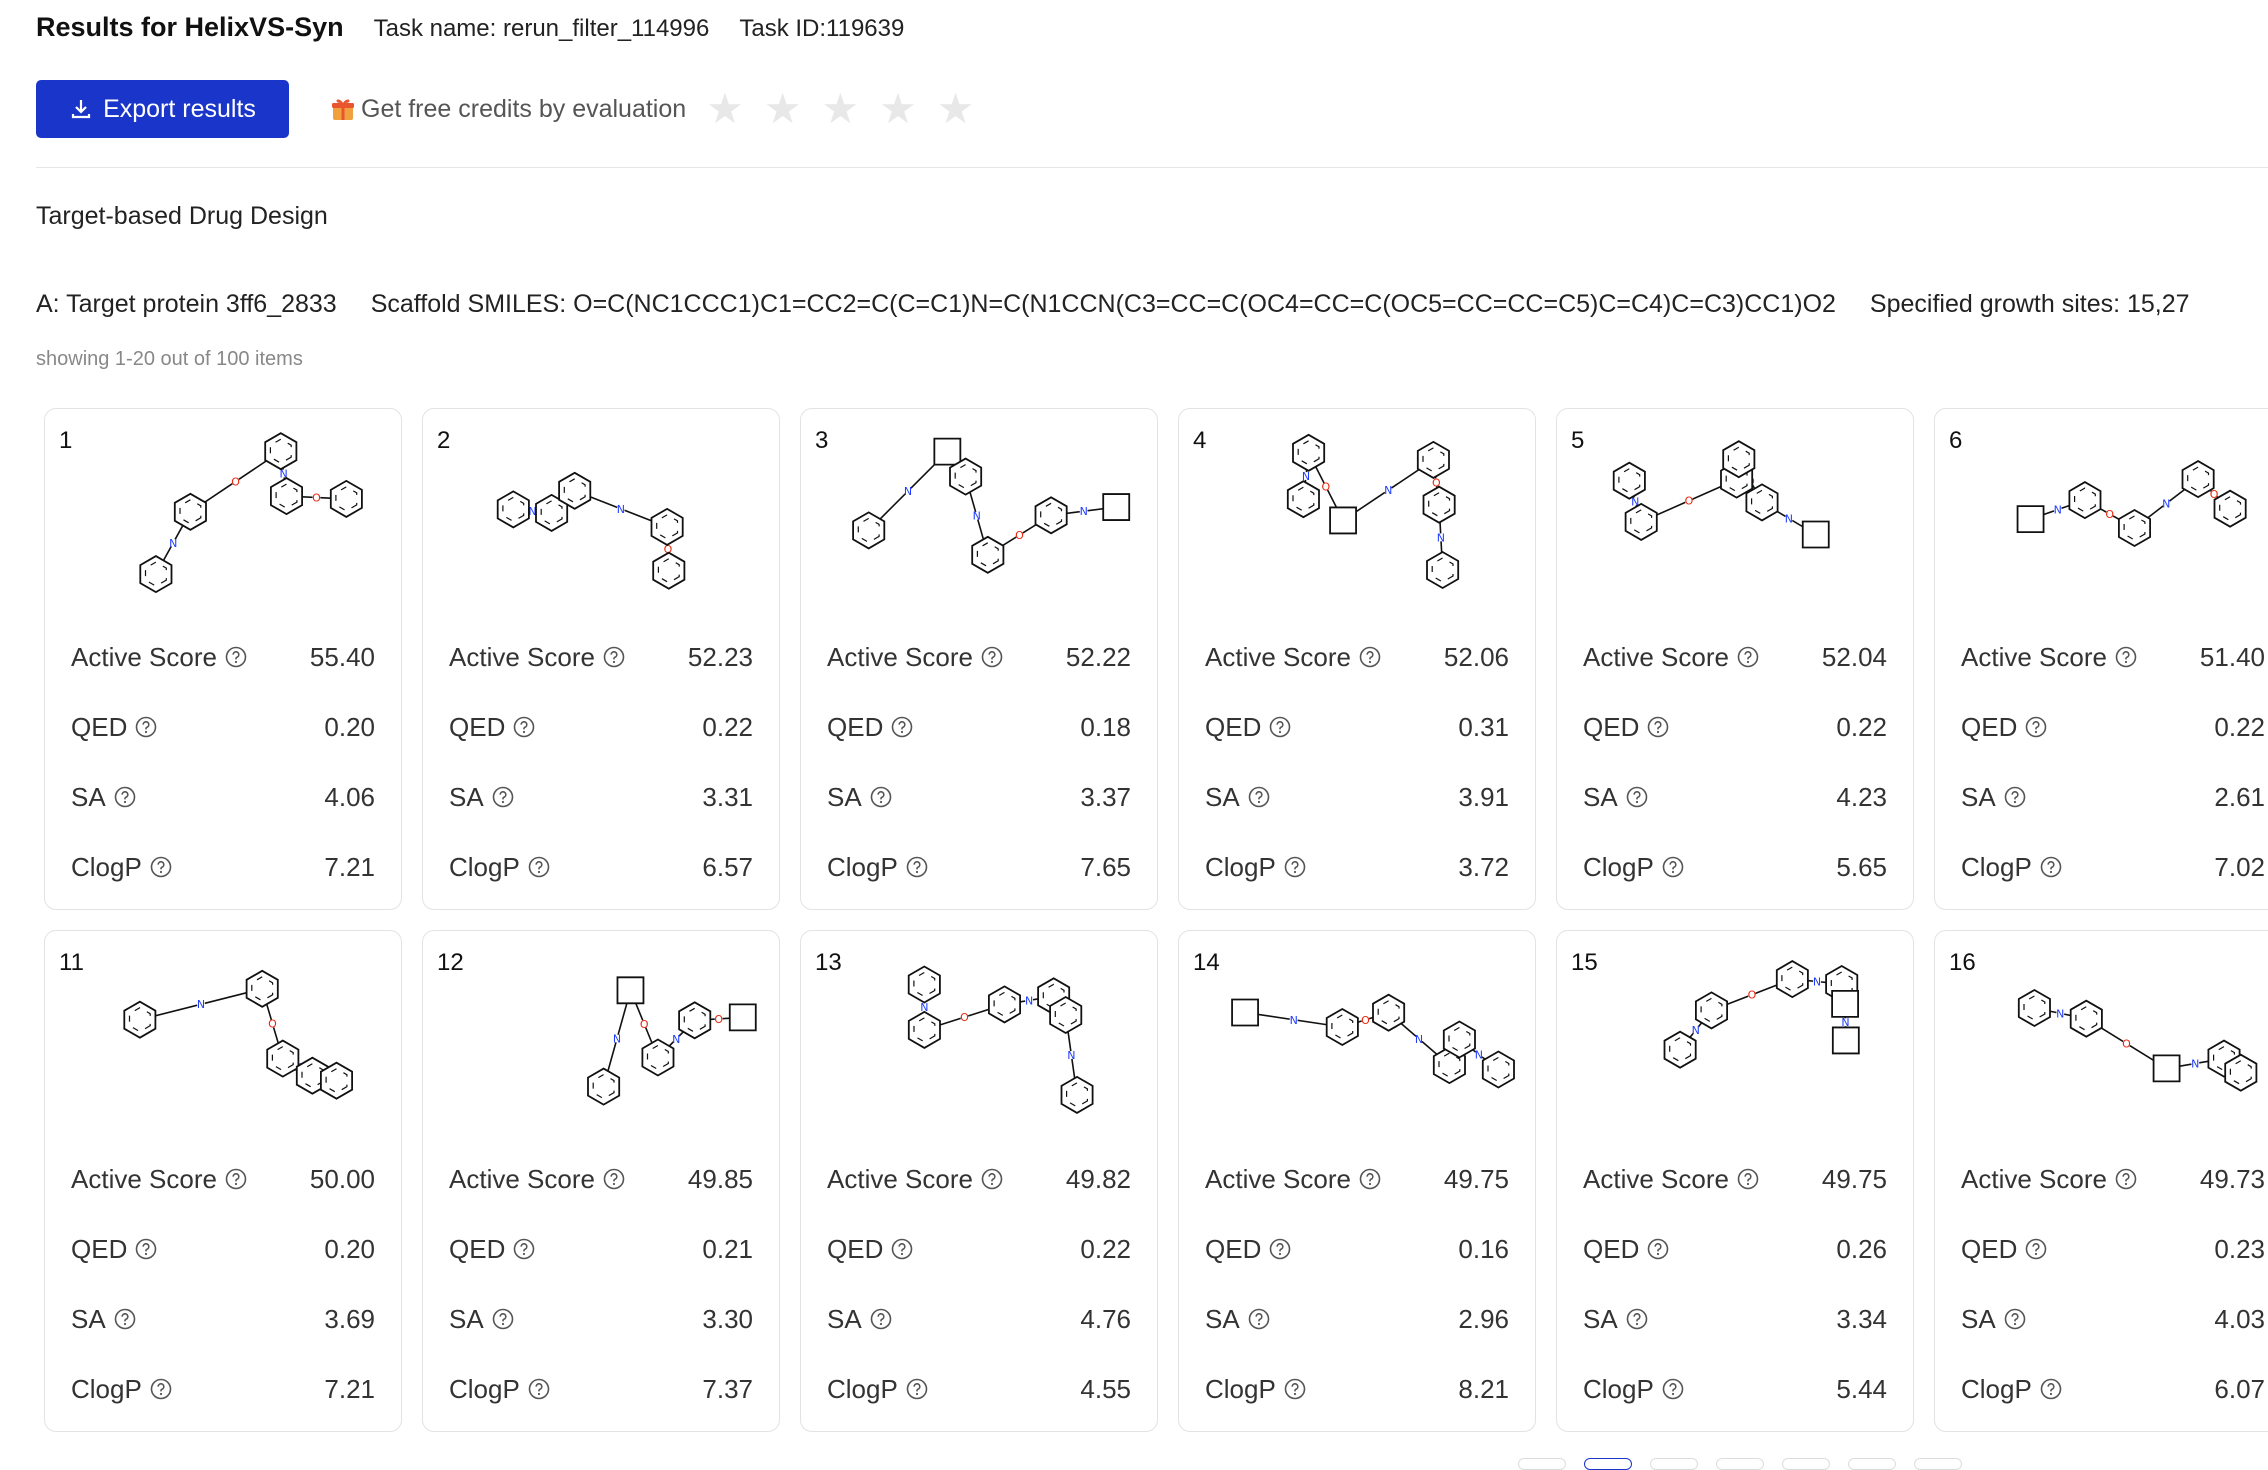 The image size is (2268, 1470). Describe the element at coordinates (190, 27) in the screenshot. I see `page-title: Results for HelixVS-Syn` at that location.